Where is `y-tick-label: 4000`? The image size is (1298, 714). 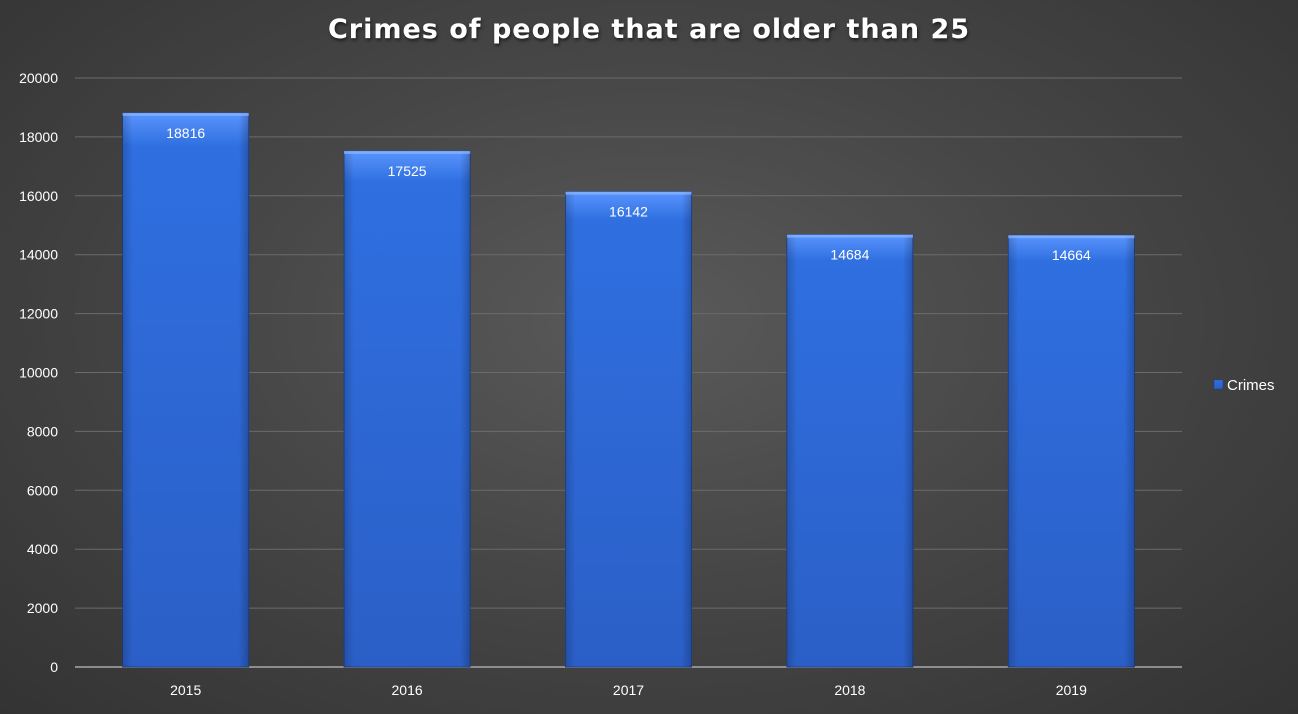
y-tick-label: 4000 is located at coordinates (42, 549).